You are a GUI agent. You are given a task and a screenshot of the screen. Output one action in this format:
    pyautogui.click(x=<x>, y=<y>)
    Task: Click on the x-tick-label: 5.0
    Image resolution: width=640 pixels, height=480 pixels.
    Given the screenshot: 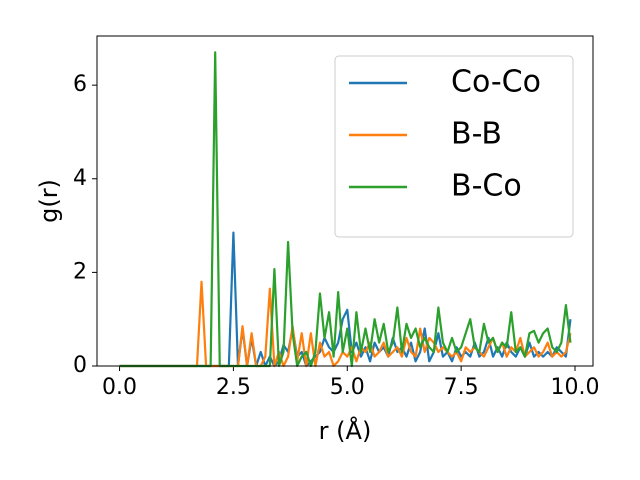 What is the action you would take?
    pyautogui.click(x=347, y=387)
    